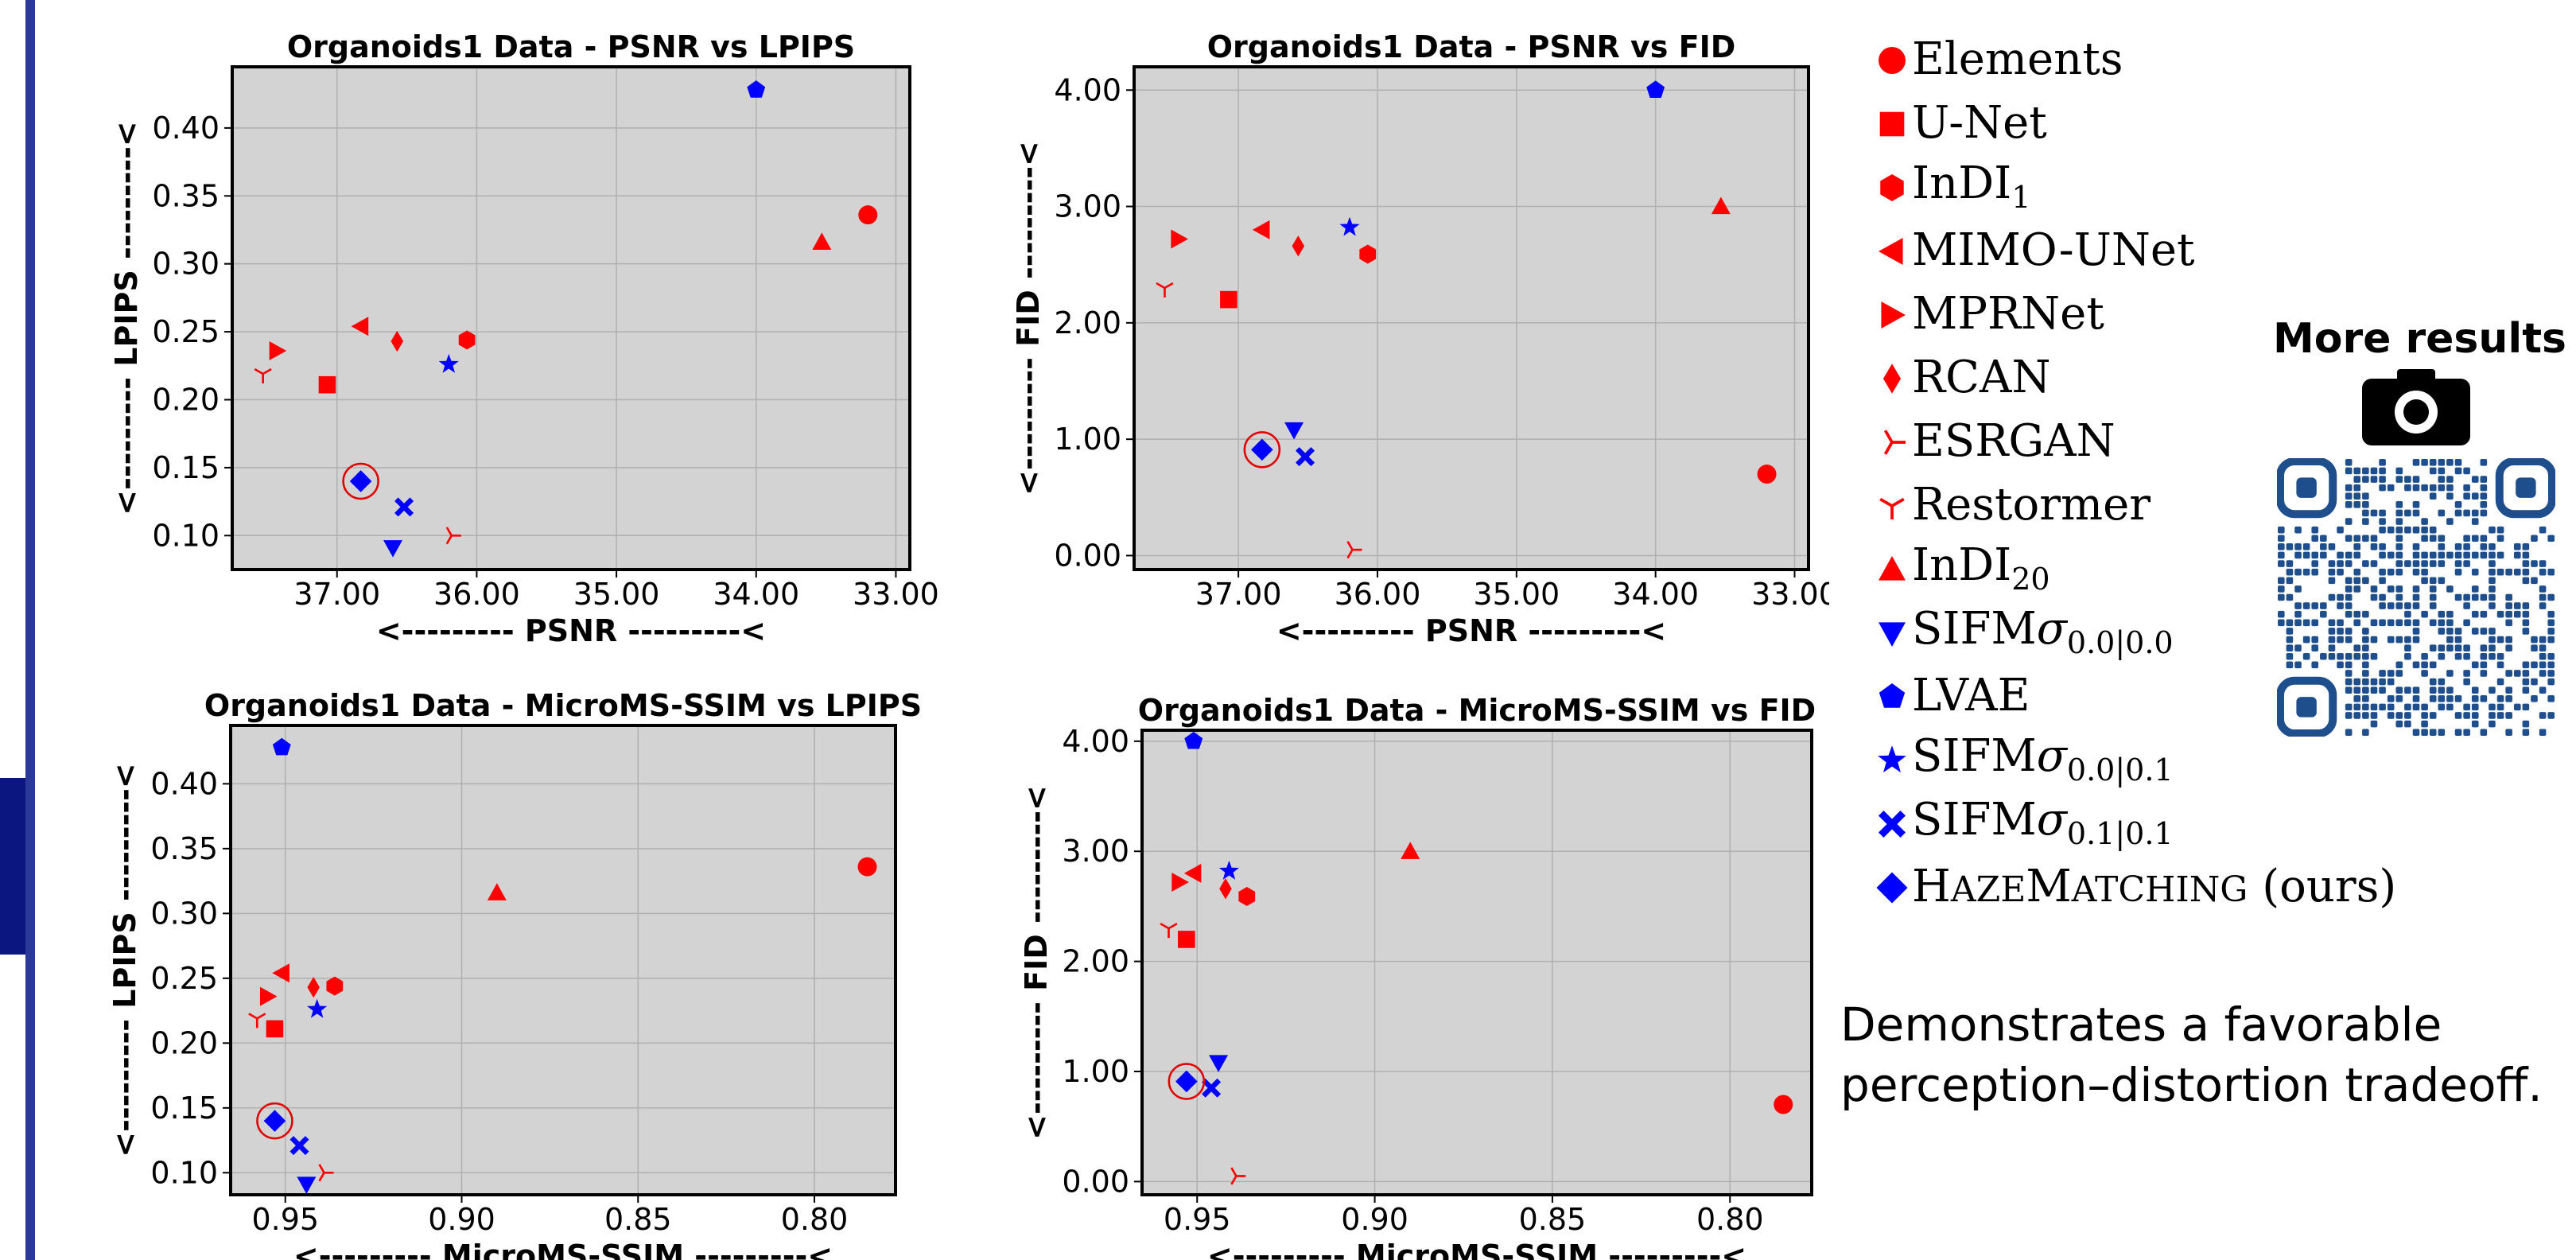 The image size is (2576, 1260). What do you see at coordinates (2017, 59) in the screenshot?
I see `legend-label: Elements` at bounding box center [2017, 59].